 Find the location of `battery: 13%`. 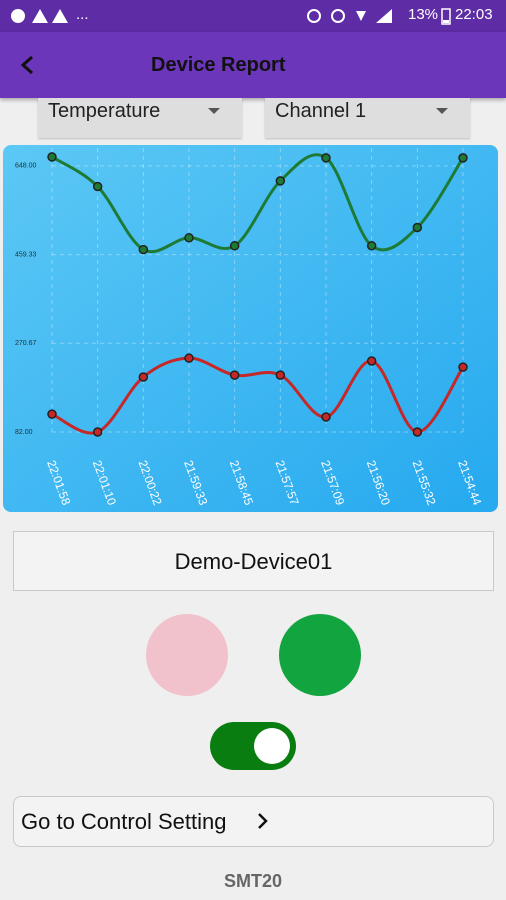

battery: 13% is located at coordinates (423, 14).